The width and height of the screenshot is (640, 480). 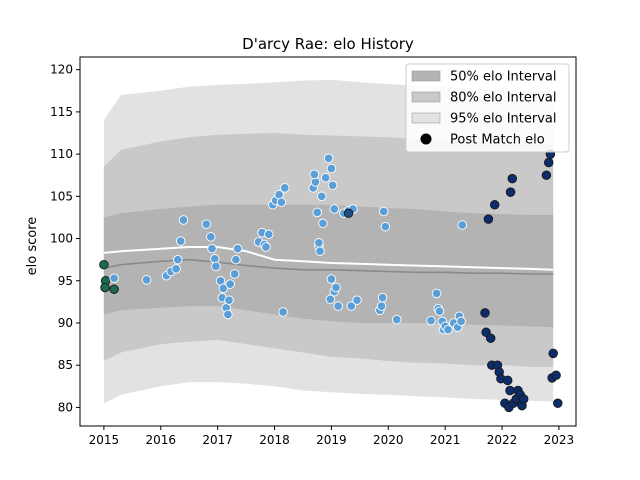 I want to click on y-tick-label-1: 85, so click(x=65, y=365).